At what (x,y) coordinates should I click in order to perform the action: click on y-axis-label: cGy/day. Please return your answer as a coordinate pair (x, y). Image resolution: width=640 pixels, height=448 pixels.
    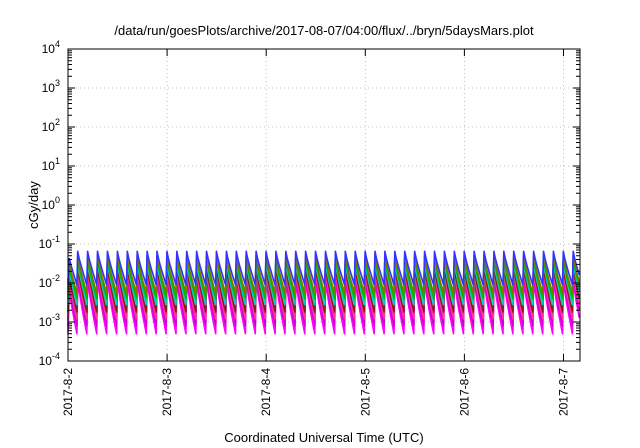
    Looking at the image, I should click on (33, 205).